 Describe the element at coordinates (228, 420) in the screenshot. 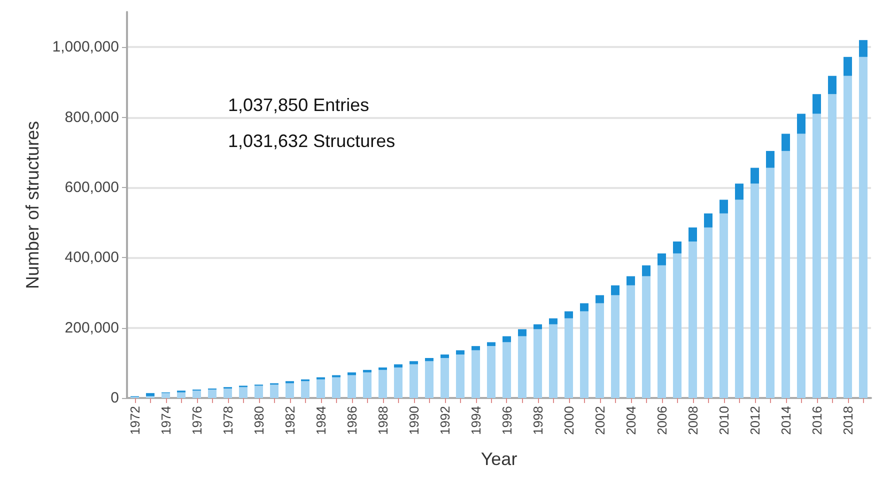

I see `x-tick-label: 1978` at that location.